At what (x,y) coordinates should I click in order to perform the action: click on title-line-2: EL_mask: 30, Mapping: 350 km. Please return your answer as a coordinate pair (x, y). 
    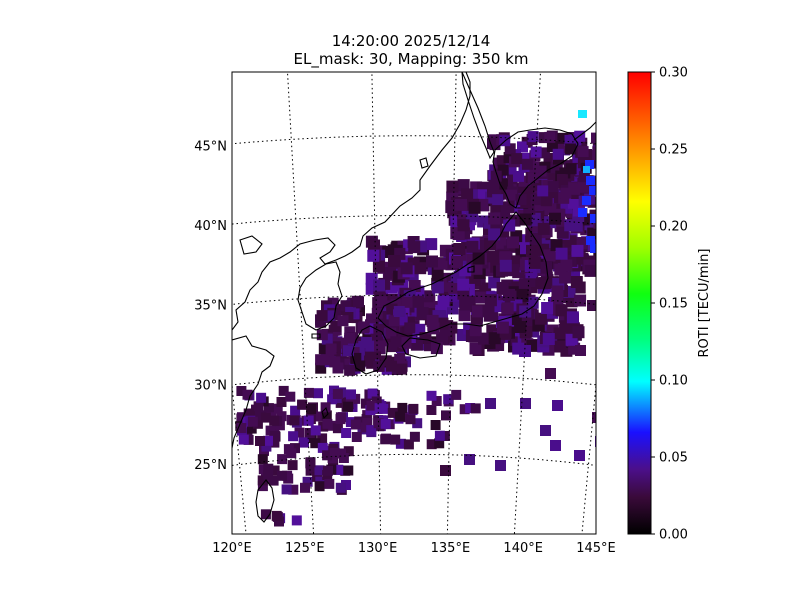
    Looking at the image, I should click on (411, 59).